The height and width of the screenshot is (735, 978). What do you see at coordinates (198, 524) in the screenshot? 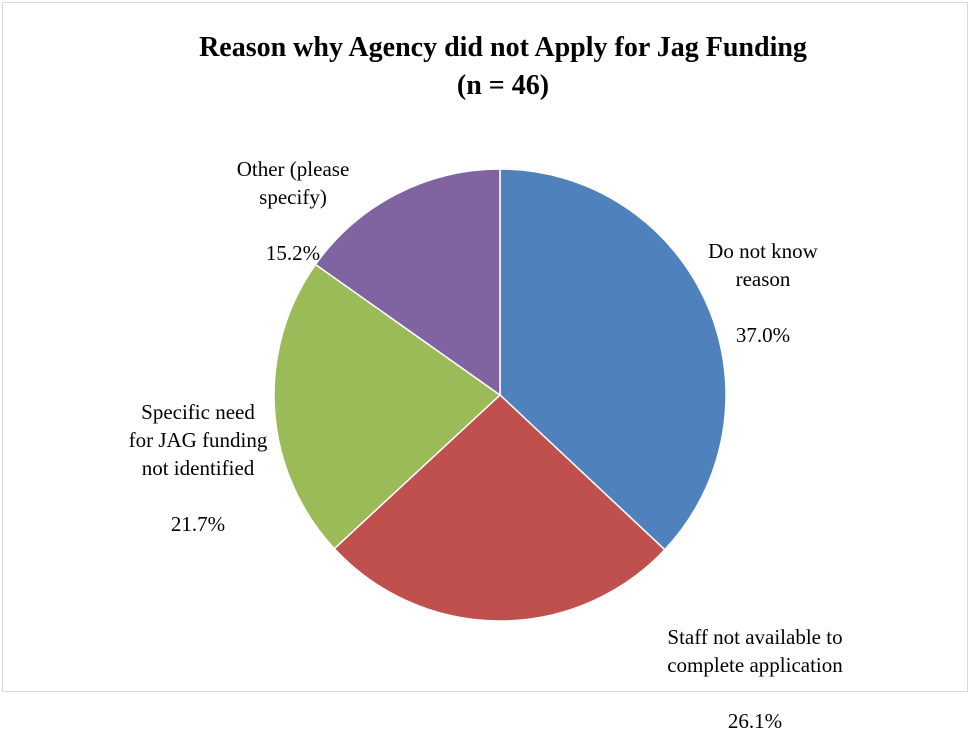
I see `slice-value-label: 21.7%` at bounding box center [198, 524].